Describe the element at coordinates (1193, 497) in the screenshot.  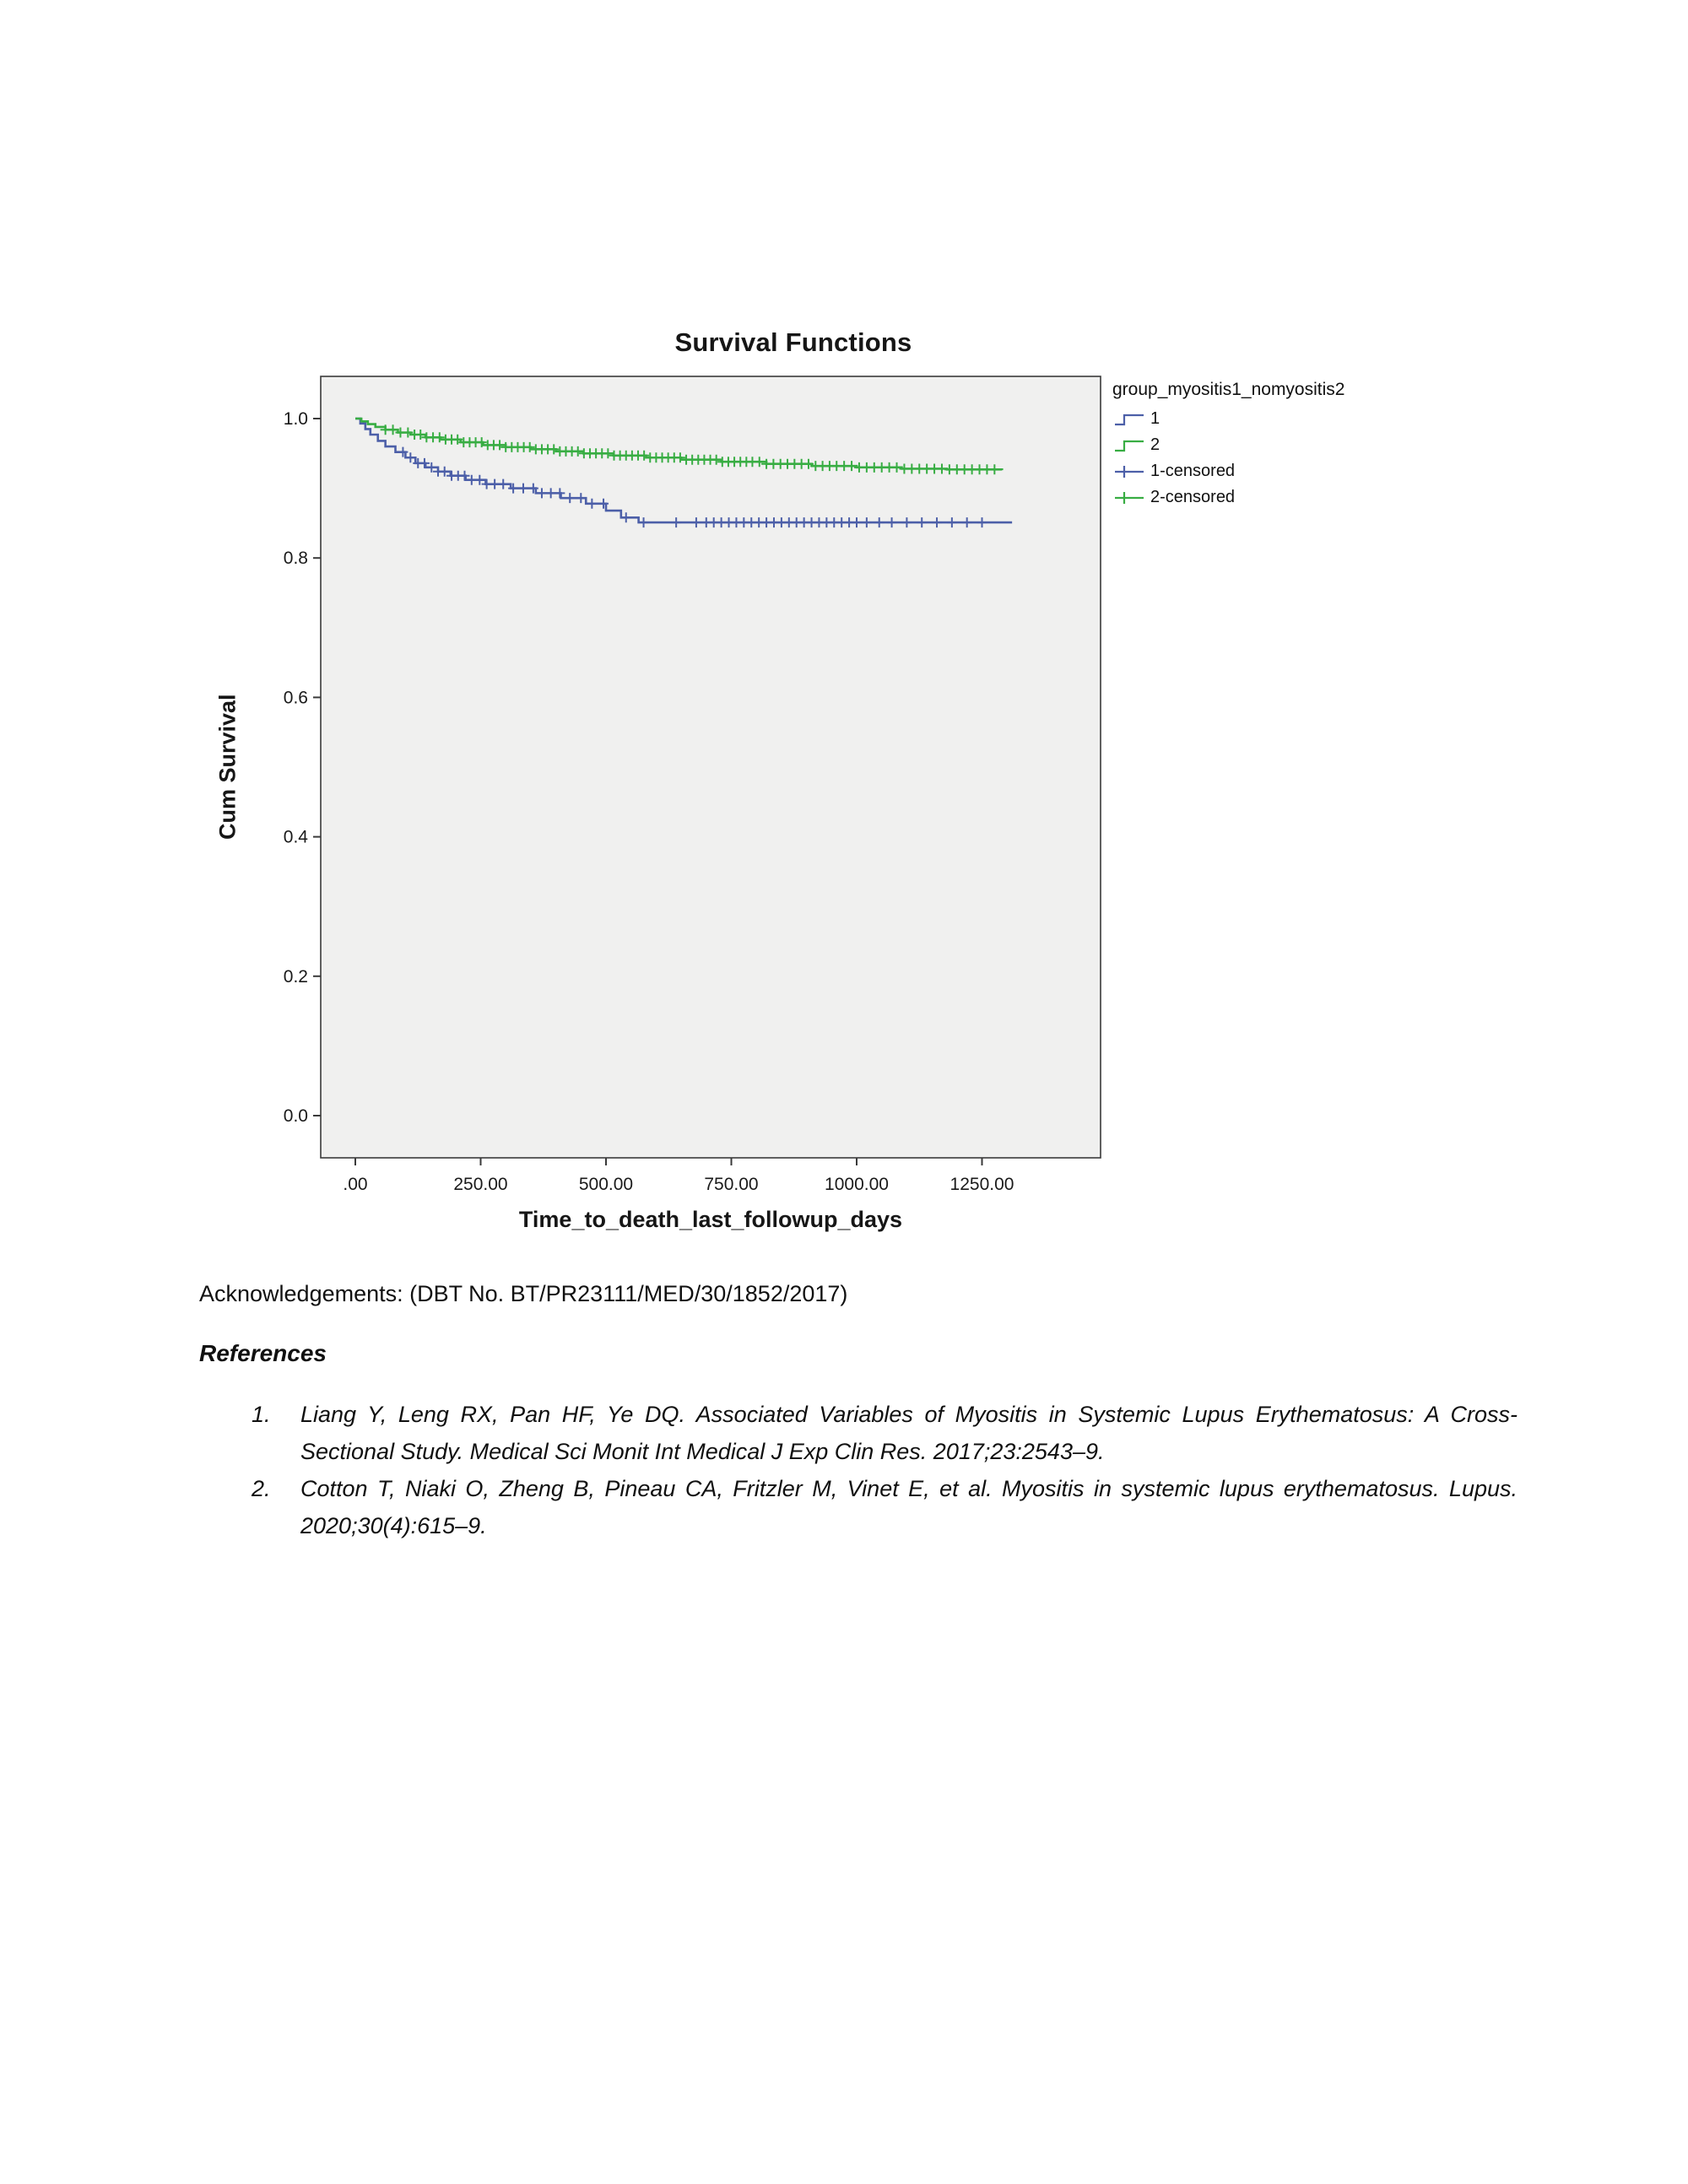
I see `legend-label-group2-censored: 2-censored` at that location.